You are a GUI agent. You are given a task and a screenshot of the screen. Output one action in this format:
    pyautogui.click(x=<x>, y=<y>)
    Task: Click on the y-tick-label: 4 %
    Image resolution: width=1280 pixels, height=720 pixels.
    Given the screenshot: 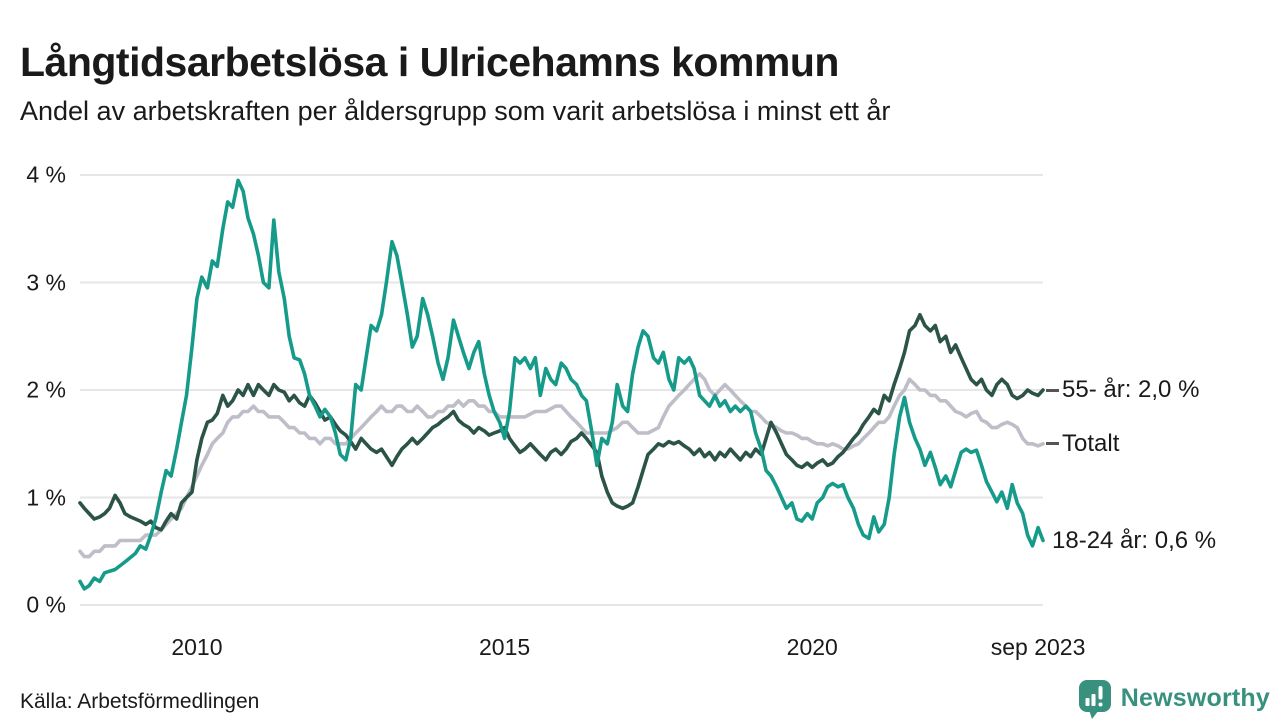 What is the action you would take?
    pyautogui.click(x=46, y=174)
    